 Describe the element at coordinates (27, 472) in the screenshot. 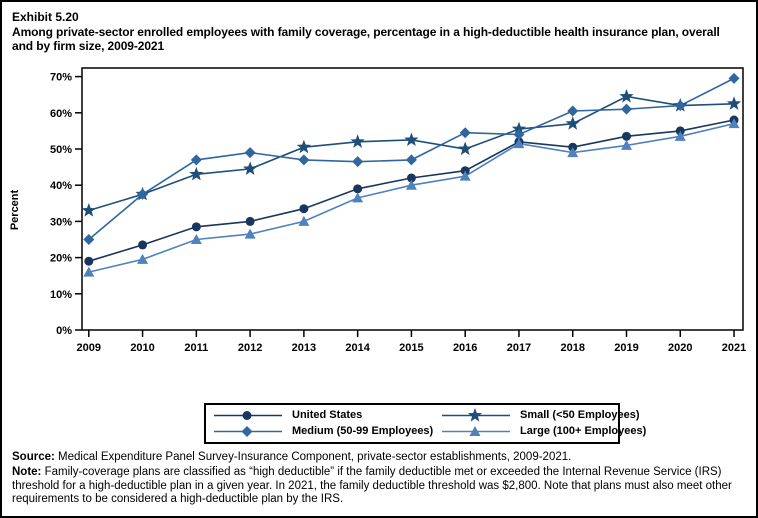

I see `note-label: Note:` at that location.